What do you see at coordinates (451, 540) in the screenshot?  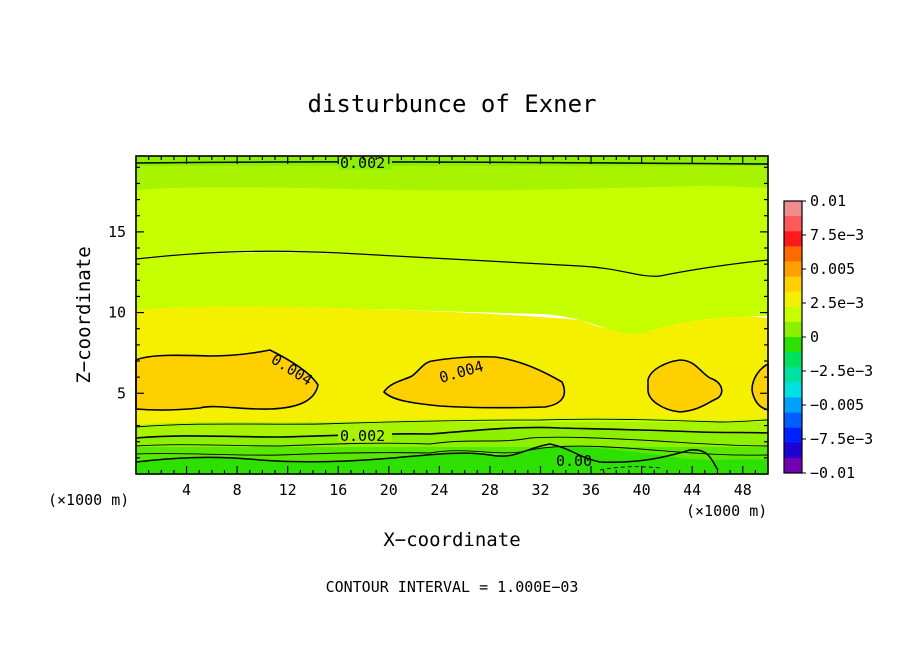 I see `x-axis-label: X−coordinate` at bounding box center [451, 540].